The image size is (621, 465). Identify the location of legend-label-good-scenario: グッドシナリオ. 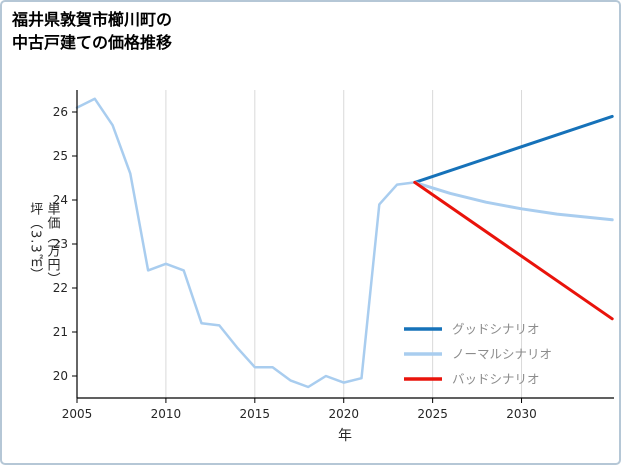
(496, 329).